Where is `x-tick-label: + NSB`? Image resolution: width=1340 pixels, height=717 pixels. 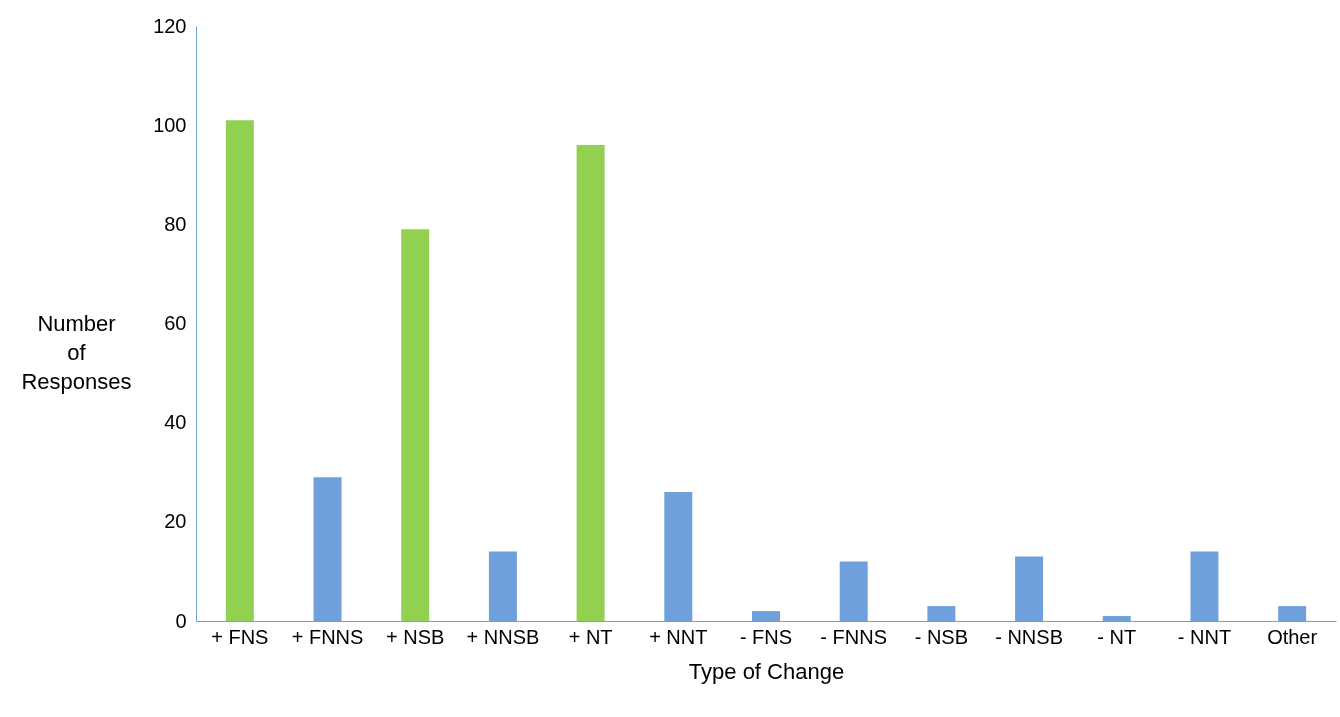 x-tick-label: + NSB is located at coordinates (415, 636).